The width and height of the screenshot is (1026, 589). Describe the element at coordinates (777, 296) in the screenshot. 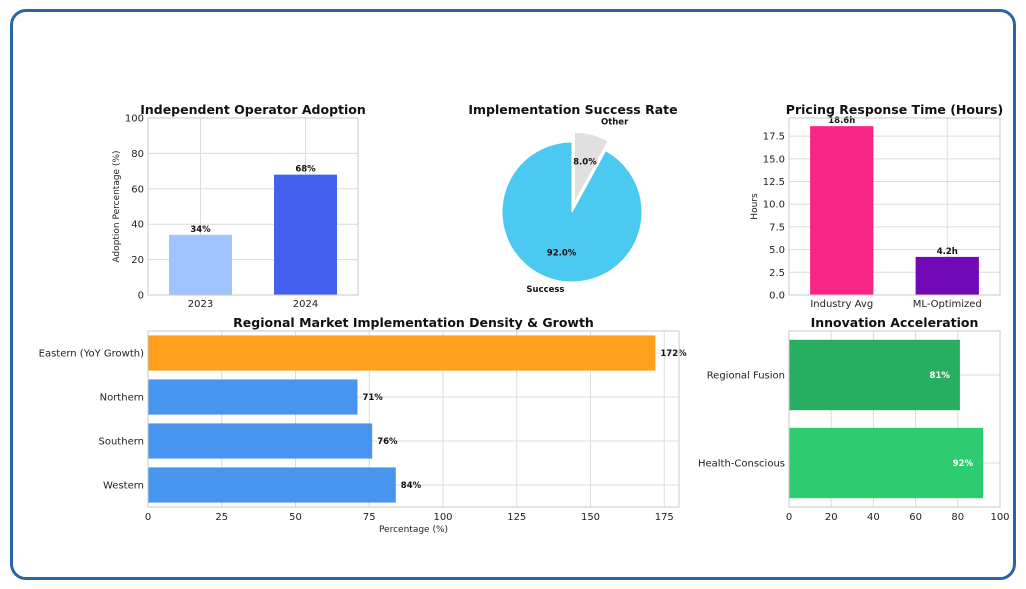

I see `pricing-ytick: 0.0` at that location.